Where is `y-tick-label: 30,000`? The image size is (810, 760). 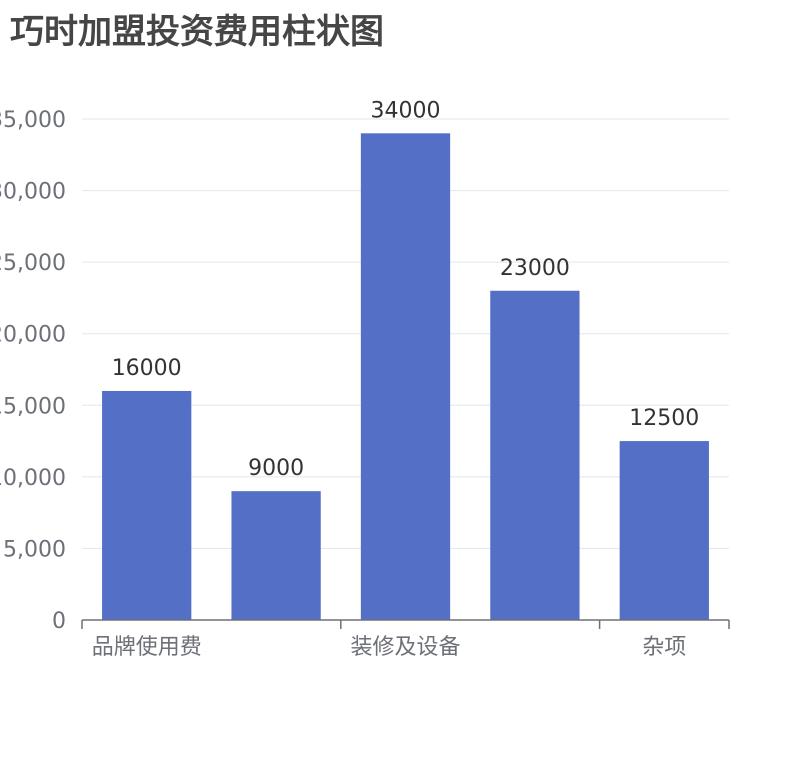
y-tick-label: 30,000 is located at coordinates (33, 192).